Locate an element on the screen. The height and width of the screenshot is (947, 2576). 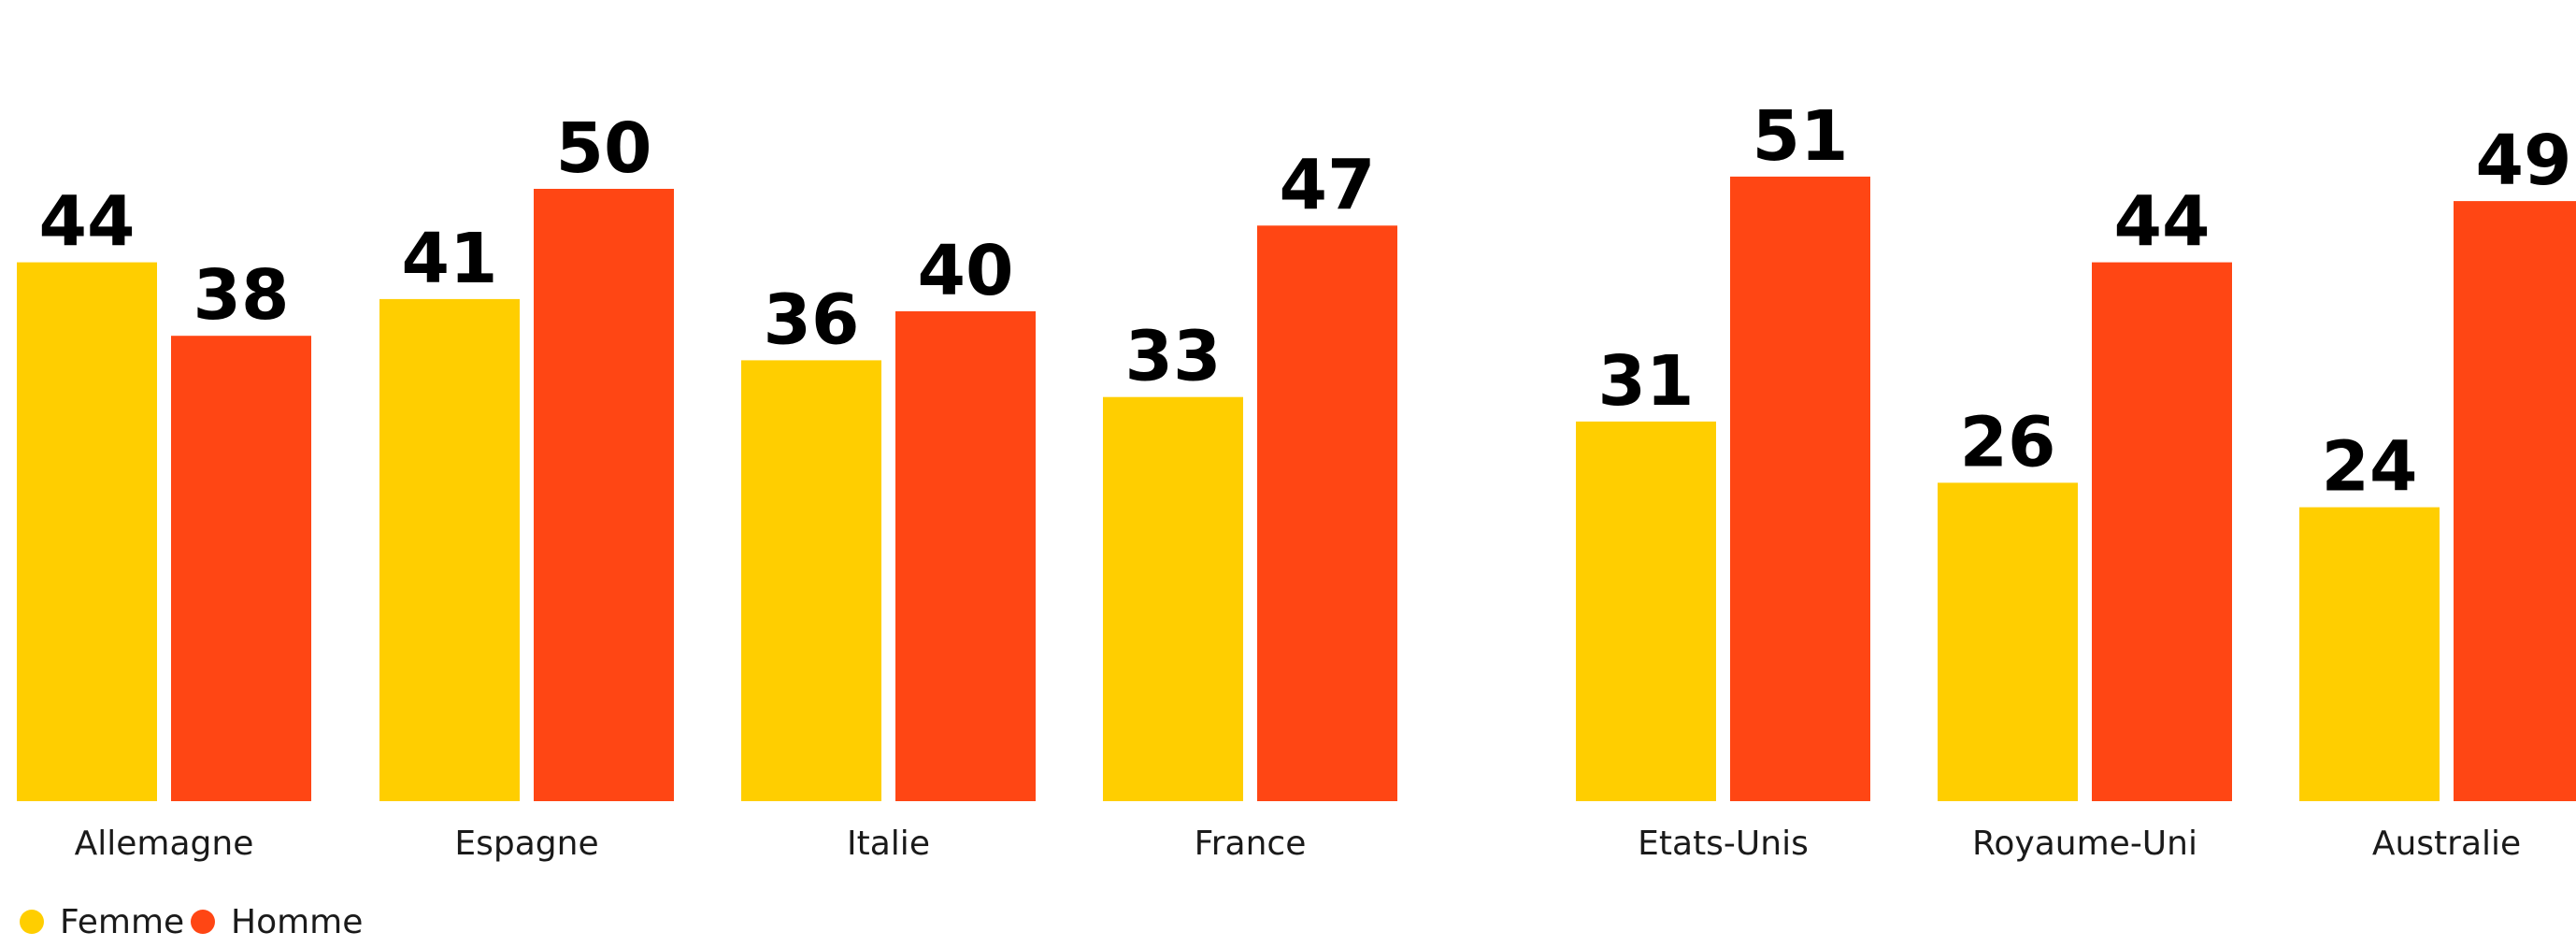
bar-royaume-uni-homme is located at coordinates (2162, 532).